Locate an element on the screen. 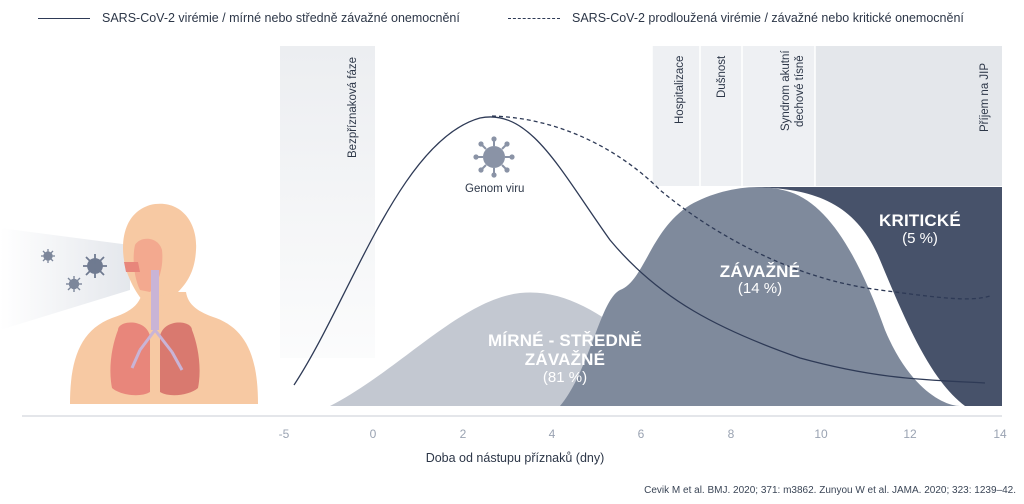 This screenshot has width=1024, height=504. phase-label-icu: Příjem na JIP is located at coordinates (985, 97).